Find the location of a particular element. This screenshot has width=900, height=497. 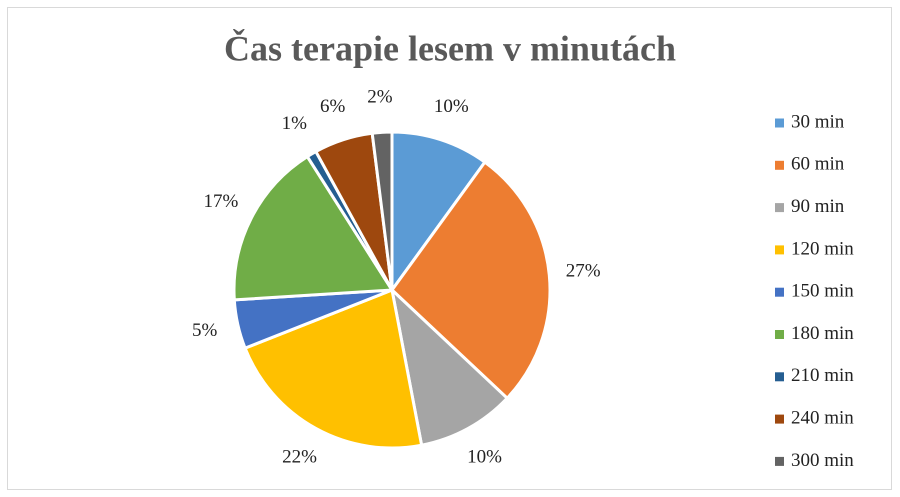

legend-label: 30 min is located at coordinates (818, 121).